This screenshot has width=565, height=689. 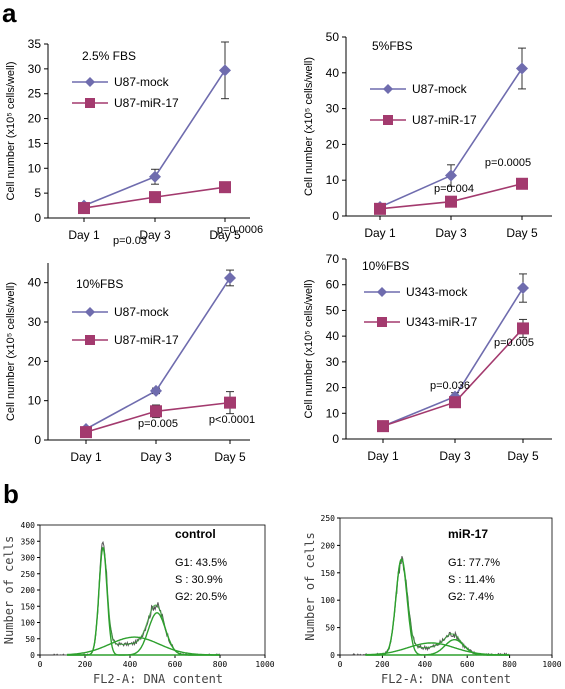 I want to click on x-axis-label: FL2-A: DNA content, so click(x=158, y=679).